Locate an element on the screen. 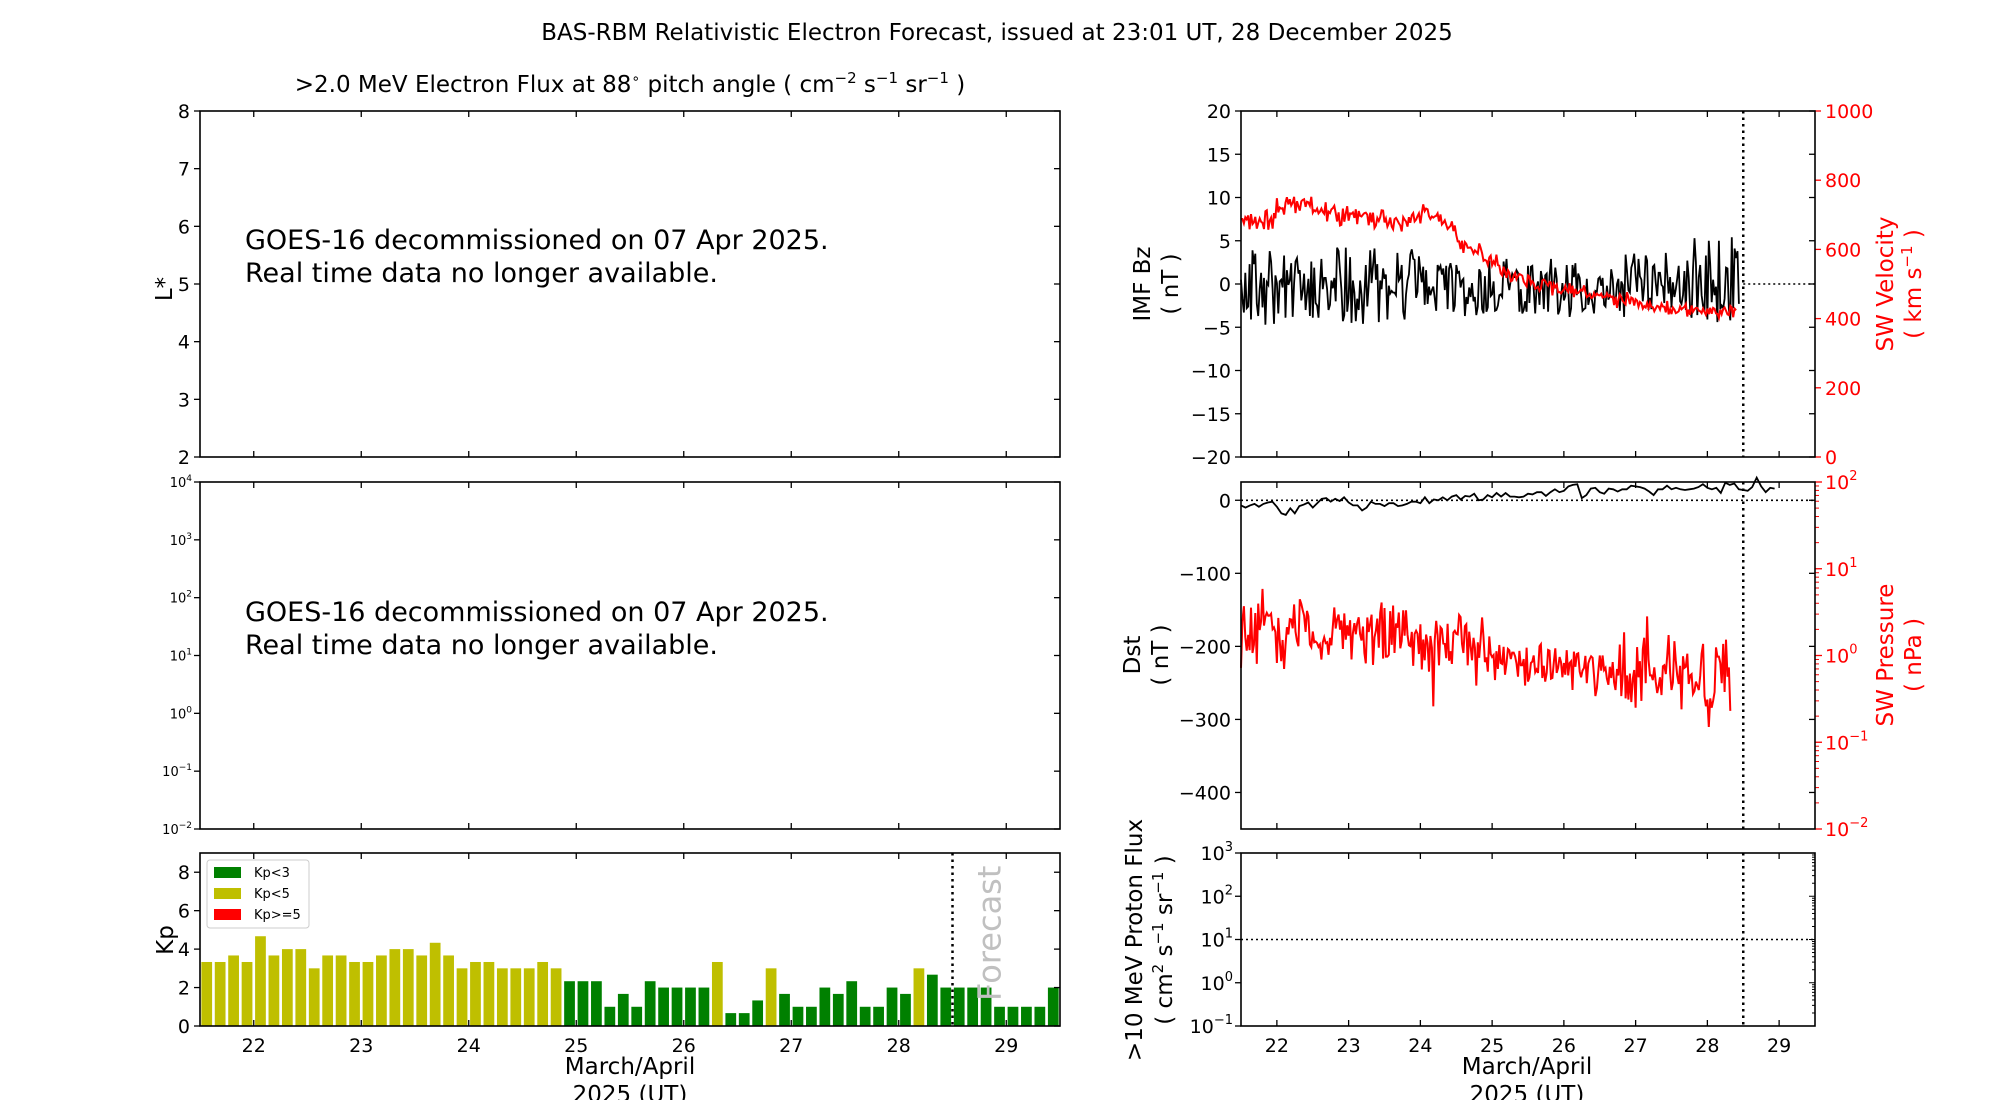 This screenshot has width=2000, height=1100. proton-right-ticks is located at coordinates (1812, 940).